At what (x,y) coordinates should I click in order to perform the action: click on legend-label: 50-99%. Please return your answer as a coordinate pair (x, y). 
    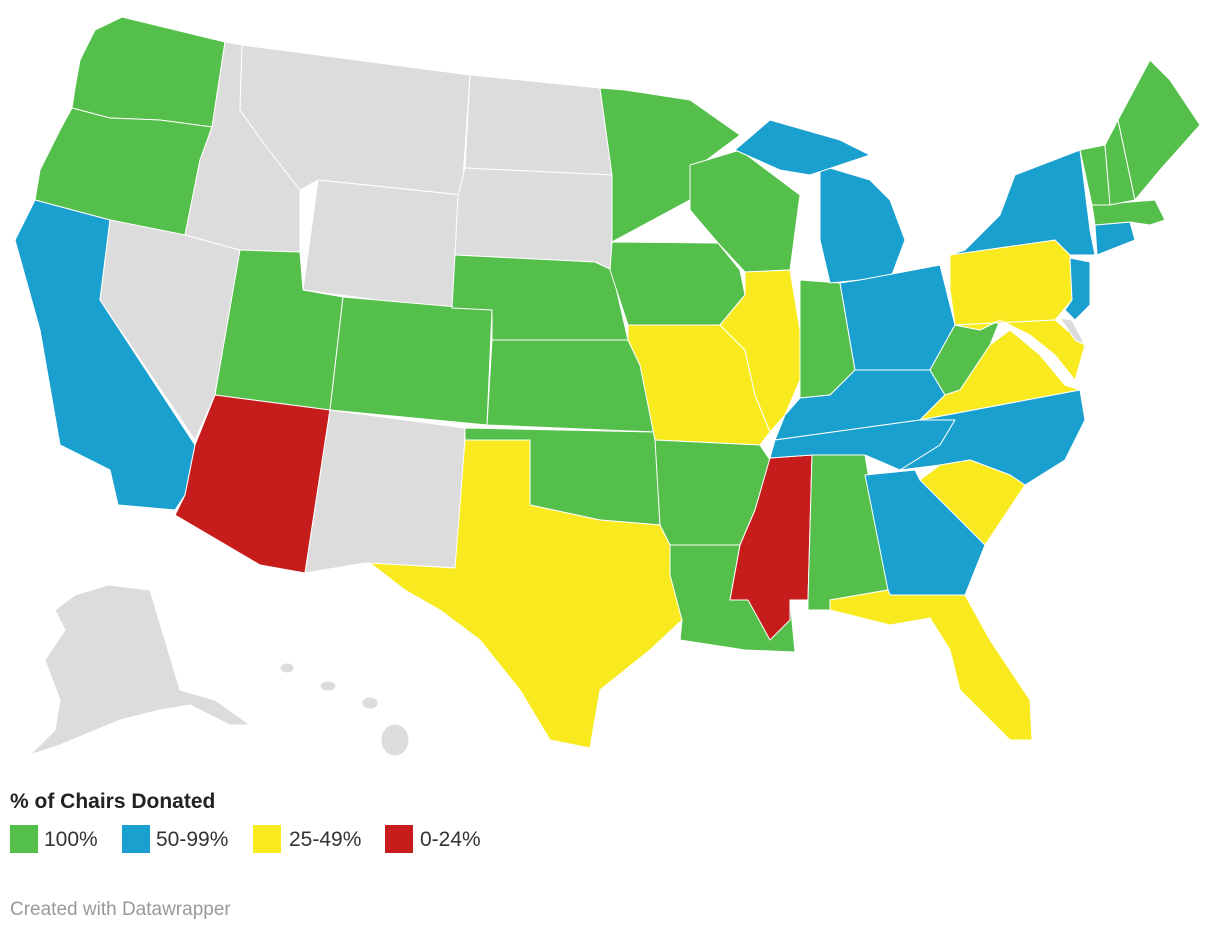
    Looking at the image, I should click on (192, 839).